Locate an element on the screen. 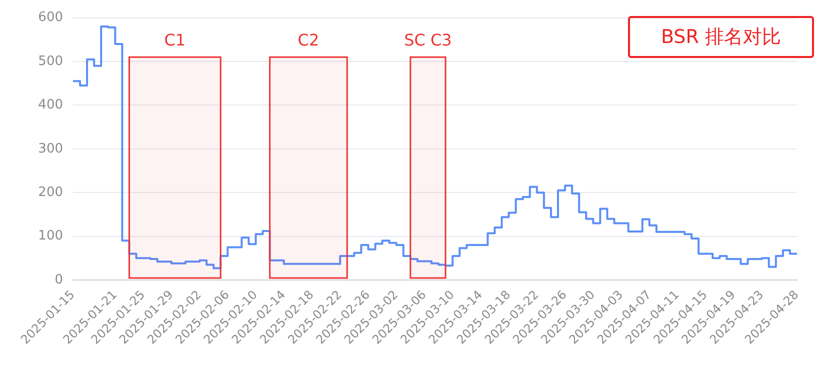  band-label: C2 is located at coordinates (309, 40).